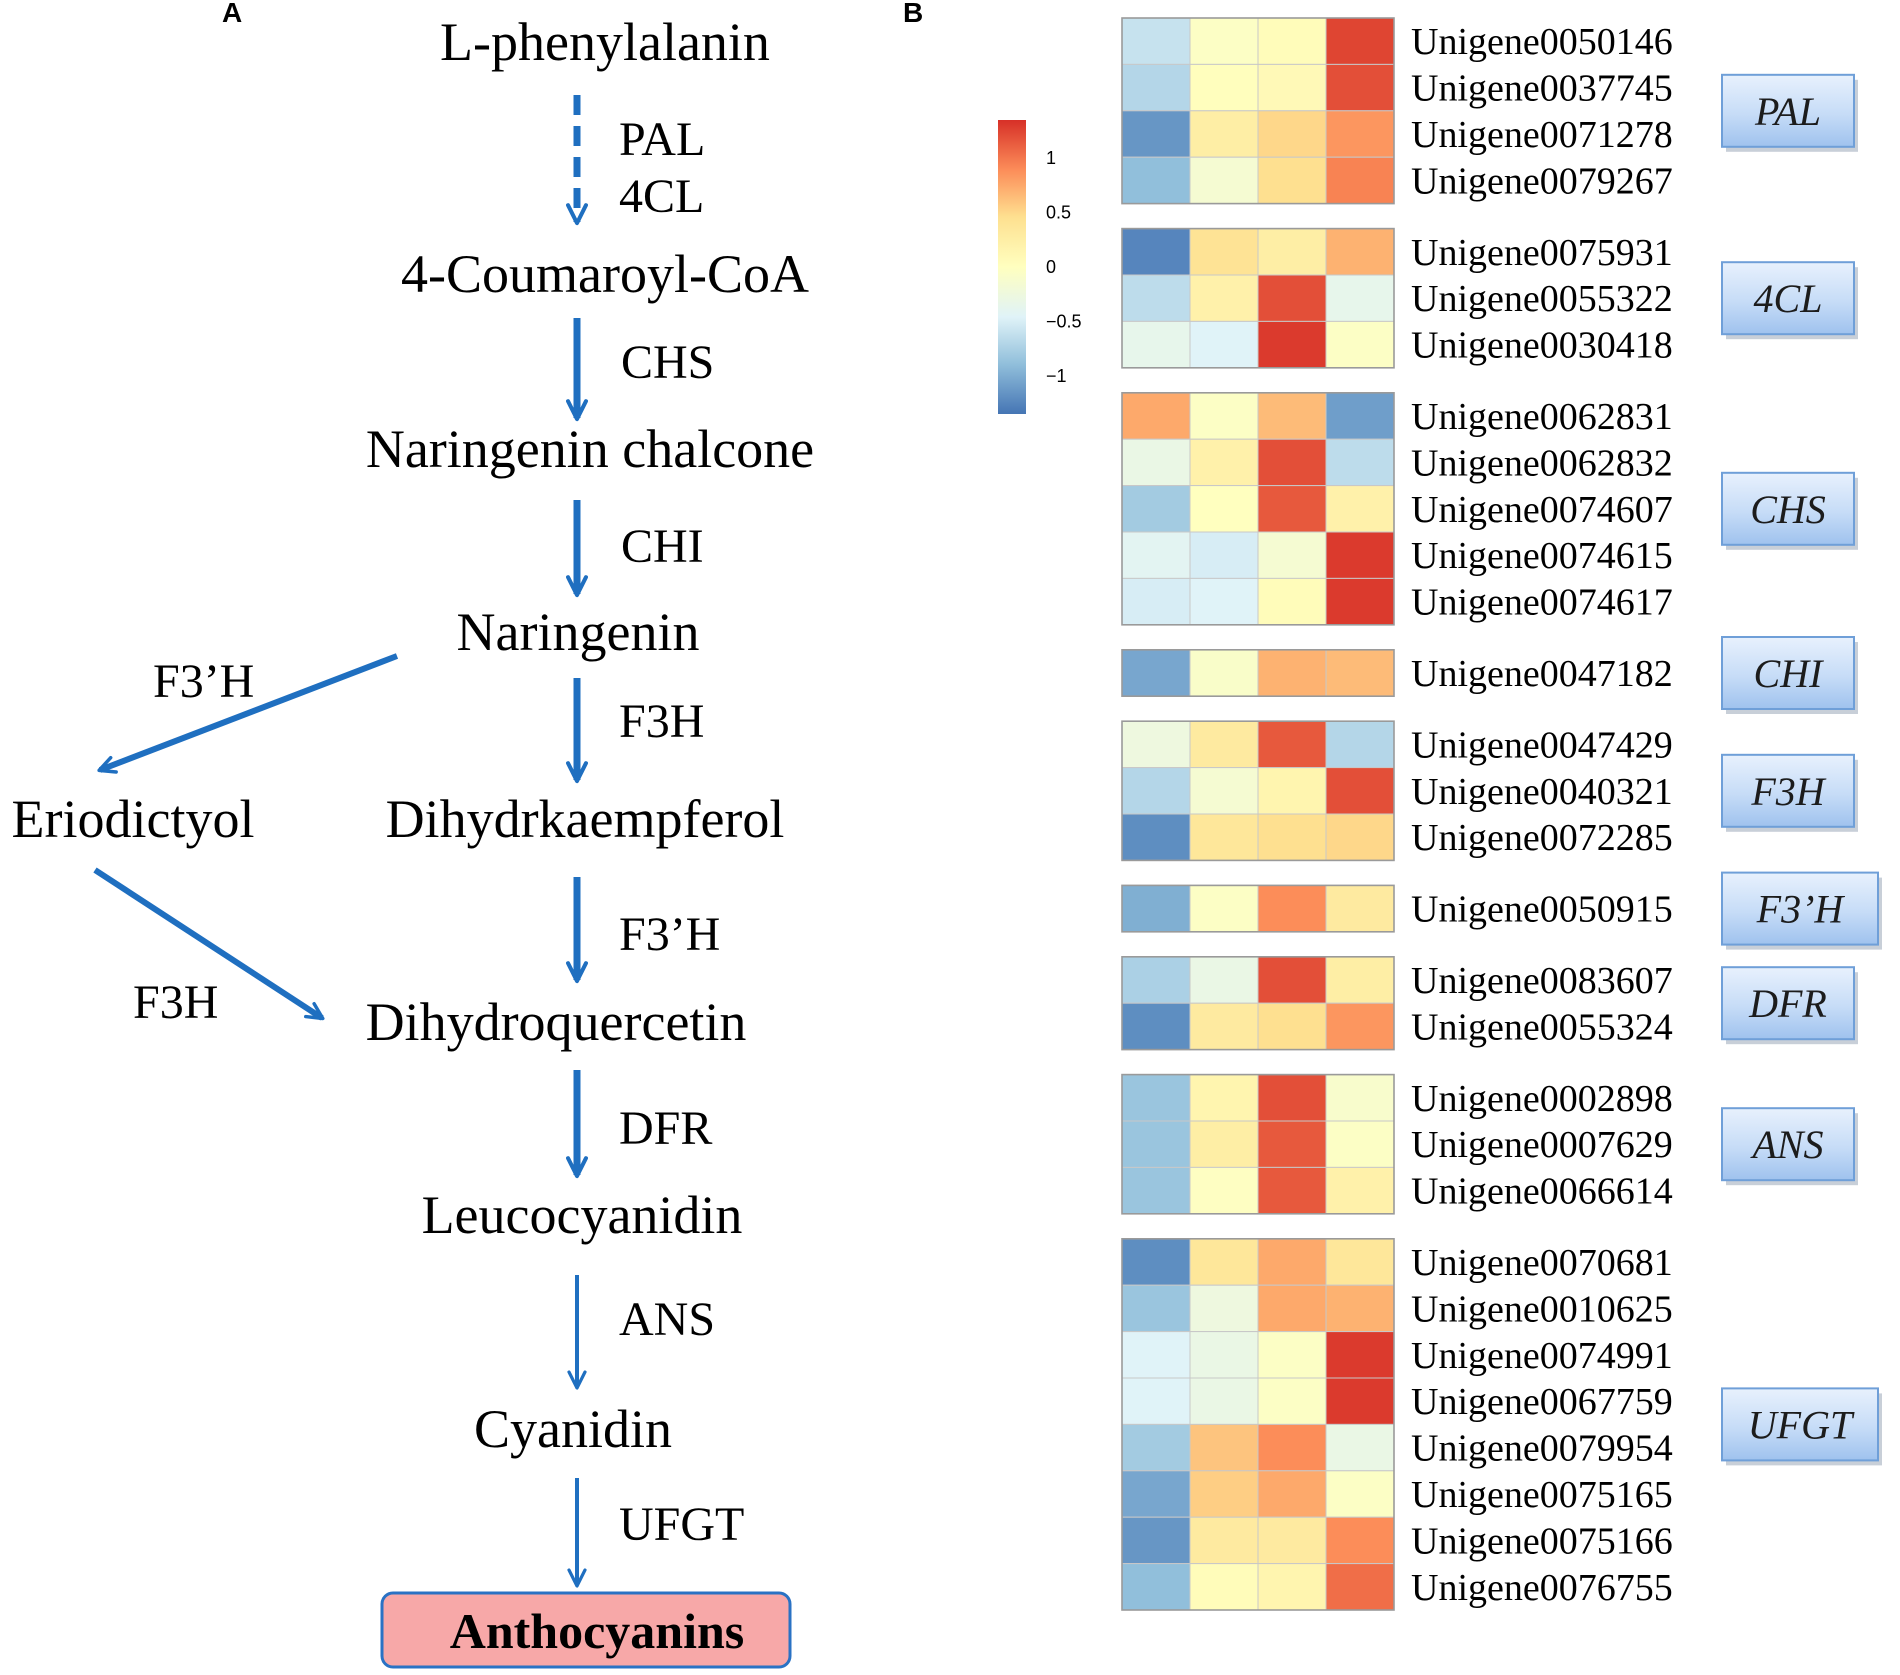 Image resolution: width=1900 pixels, height=1675 pixels. Describe the element at coordinates (1789, 112) in the screenshot. I see `gene-box: PAL` at that location.